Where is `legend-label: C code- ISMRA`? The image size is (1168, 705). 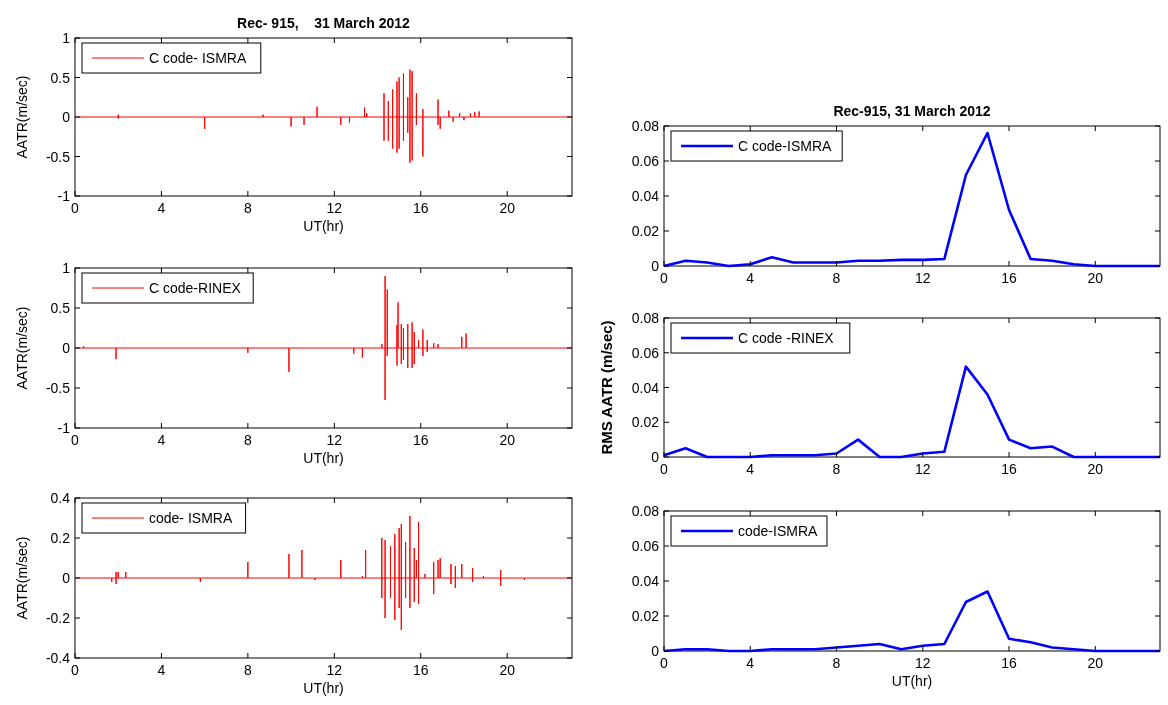 legend-label: C code- ISMRA is located at coordinates (198, 58).